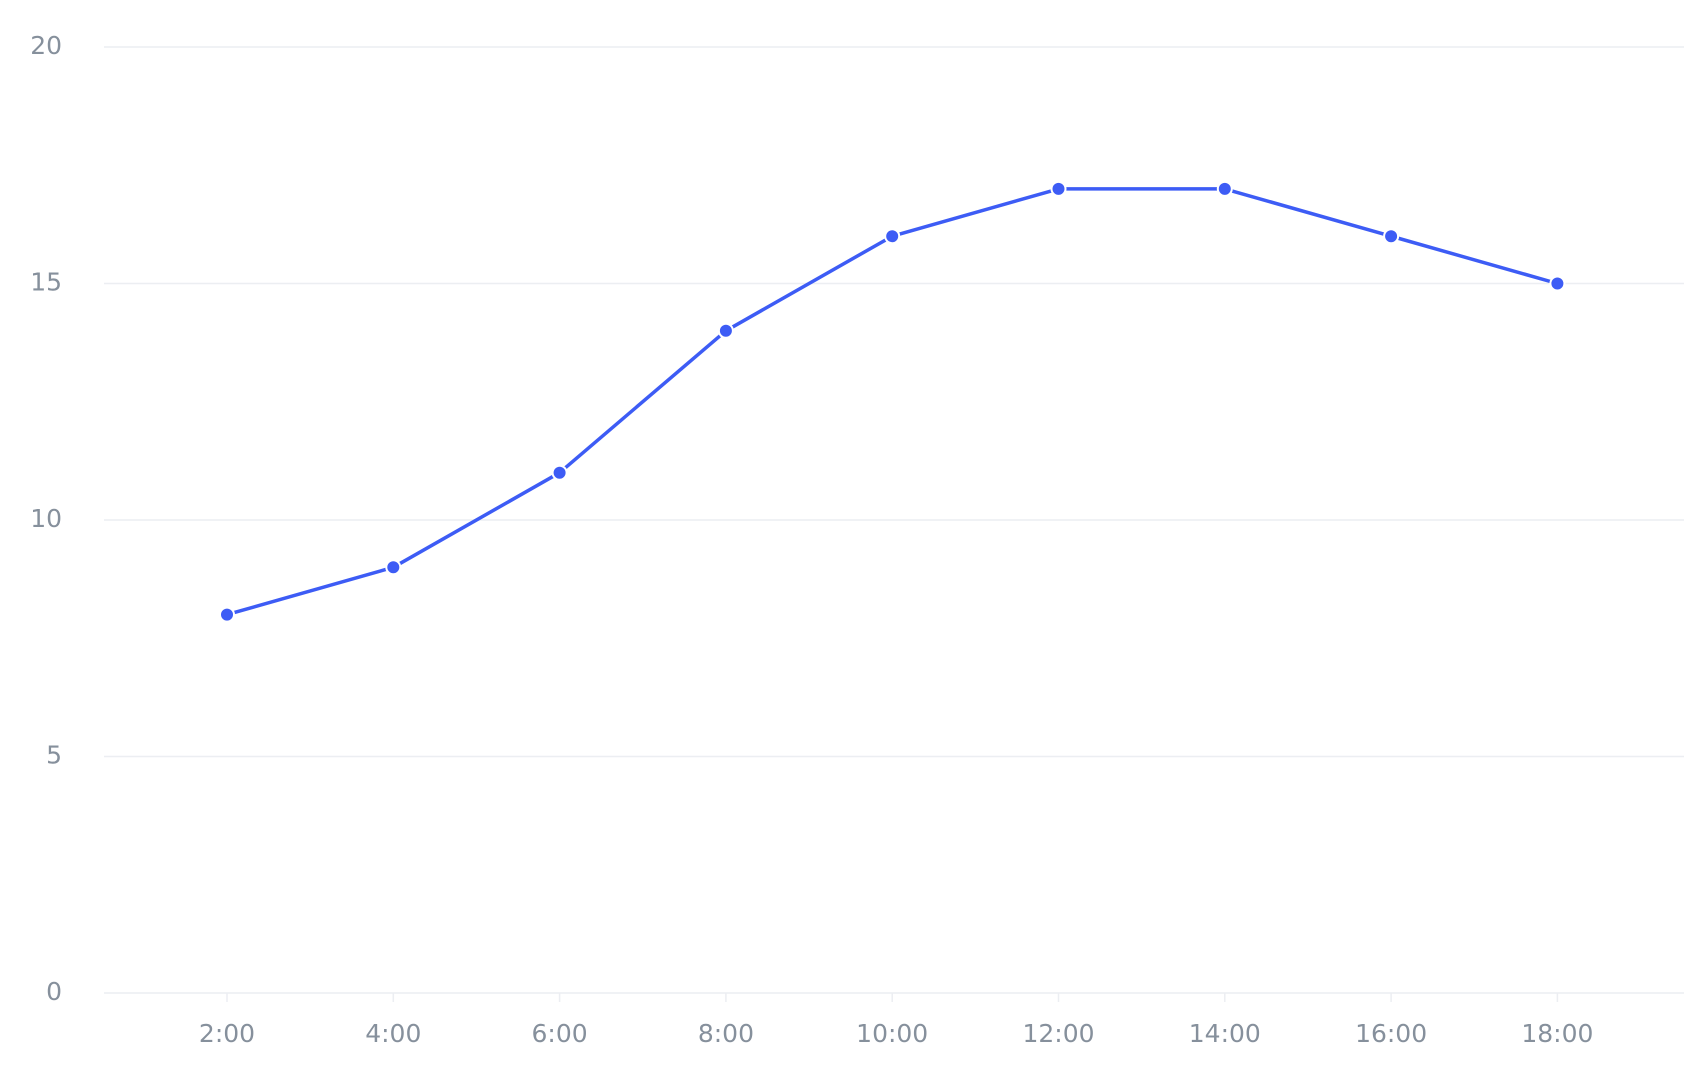  I want to click on y-tick-label: 10, so click(46, 518).